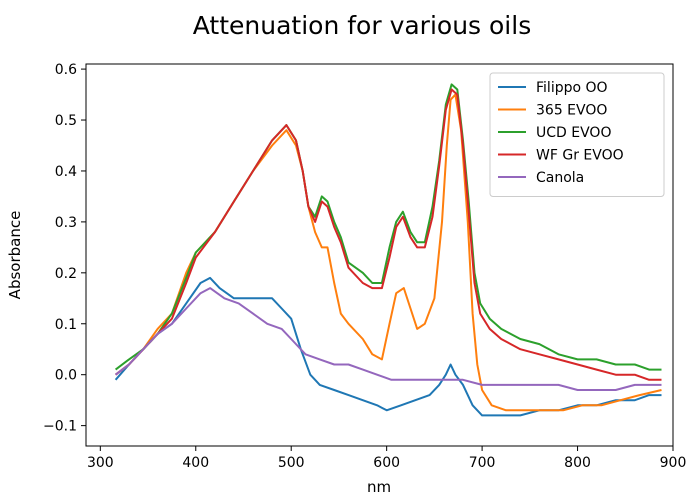 This screenshot has width=691, height=498. Describe the element at coordinates (15, 255) in the screenshot. I see `y-axis-label: Absorbance` at that location.